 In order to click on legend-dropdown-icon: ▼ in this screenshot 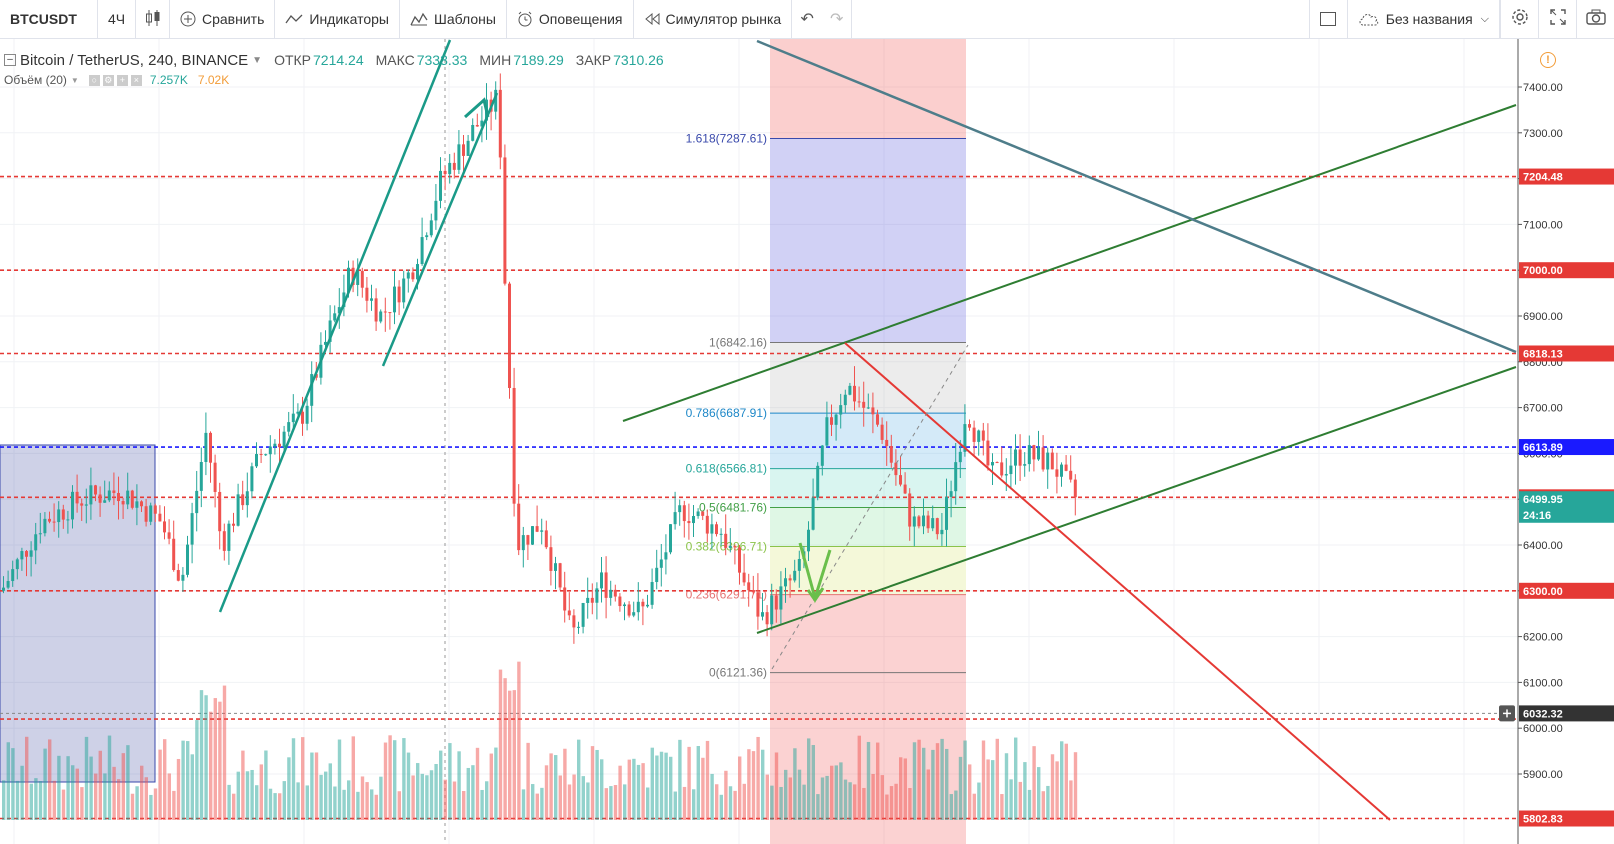, I will do `click(257, 60)`.